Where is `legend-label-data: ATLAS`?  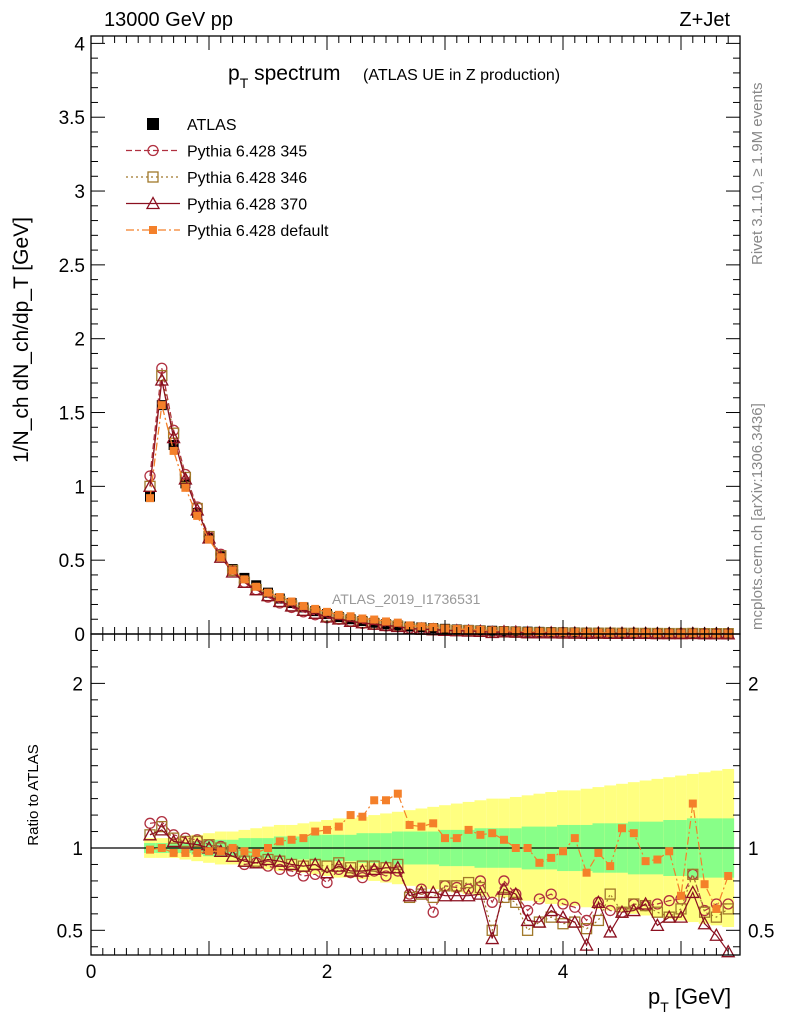 legend-label-data: ATLAS is located at coordinates (212, 125).